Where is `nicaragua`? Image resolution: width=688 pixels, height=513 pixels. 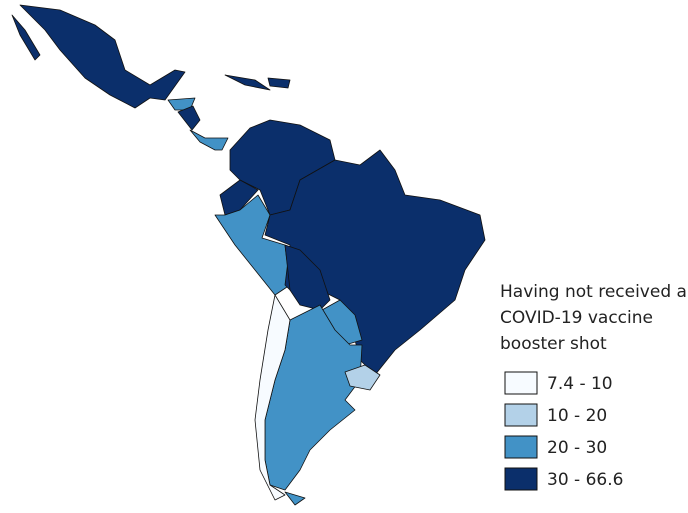
nicaragua is located at coordinates (189, 118).